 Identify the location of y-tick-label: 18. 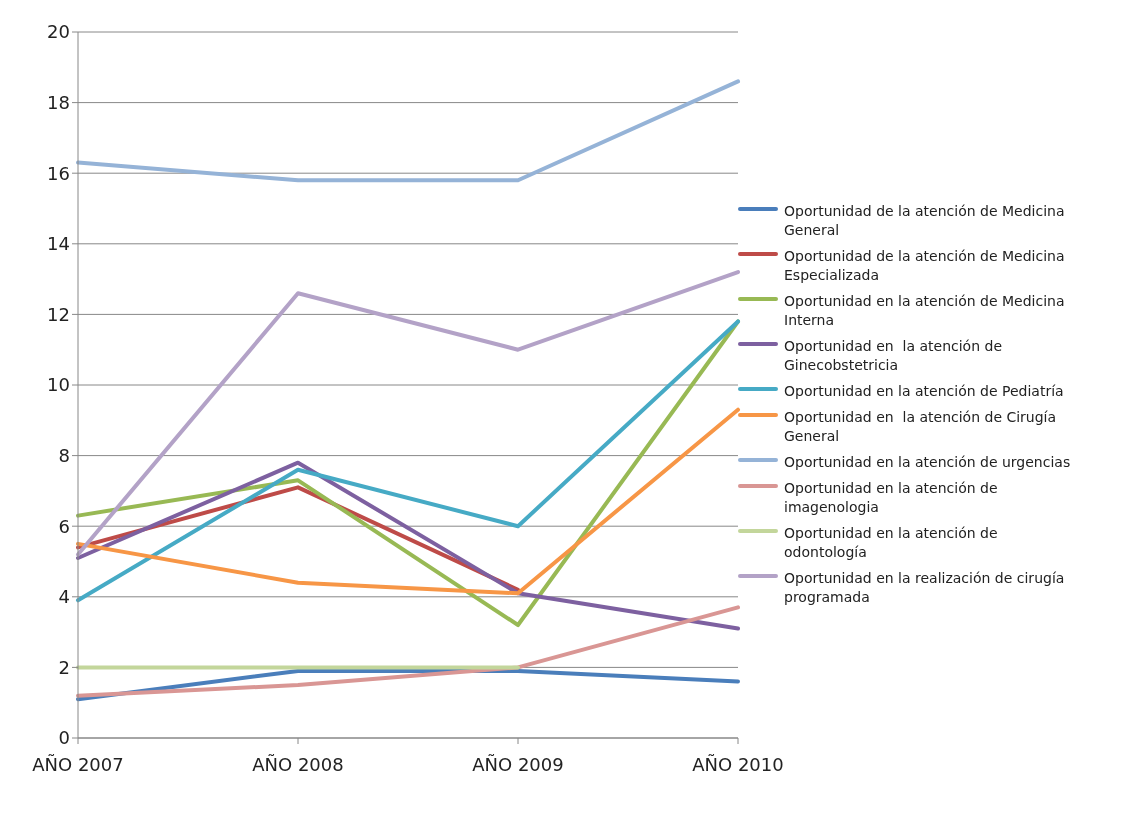
(58, 102).